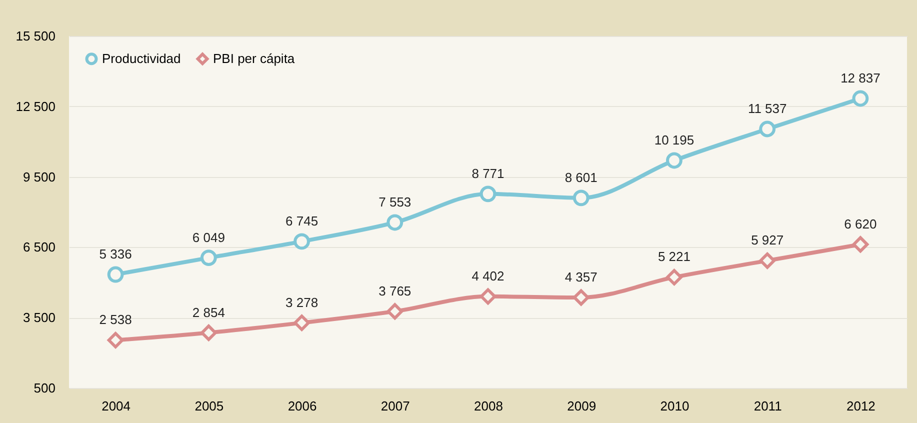 The width and height of the screenshot is (917, 423). I want to click on x-tick-label: 2007, so click(395, 406).